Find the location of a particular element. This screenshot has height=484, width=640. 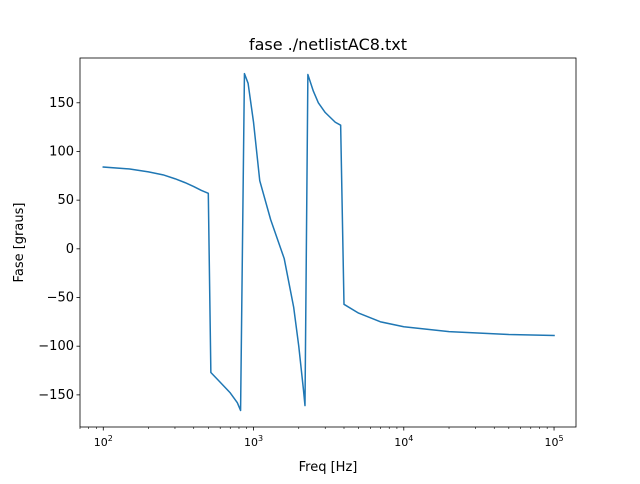

chart-title: fase ./netlistAC8.txt is located at coordinates (328, 44).